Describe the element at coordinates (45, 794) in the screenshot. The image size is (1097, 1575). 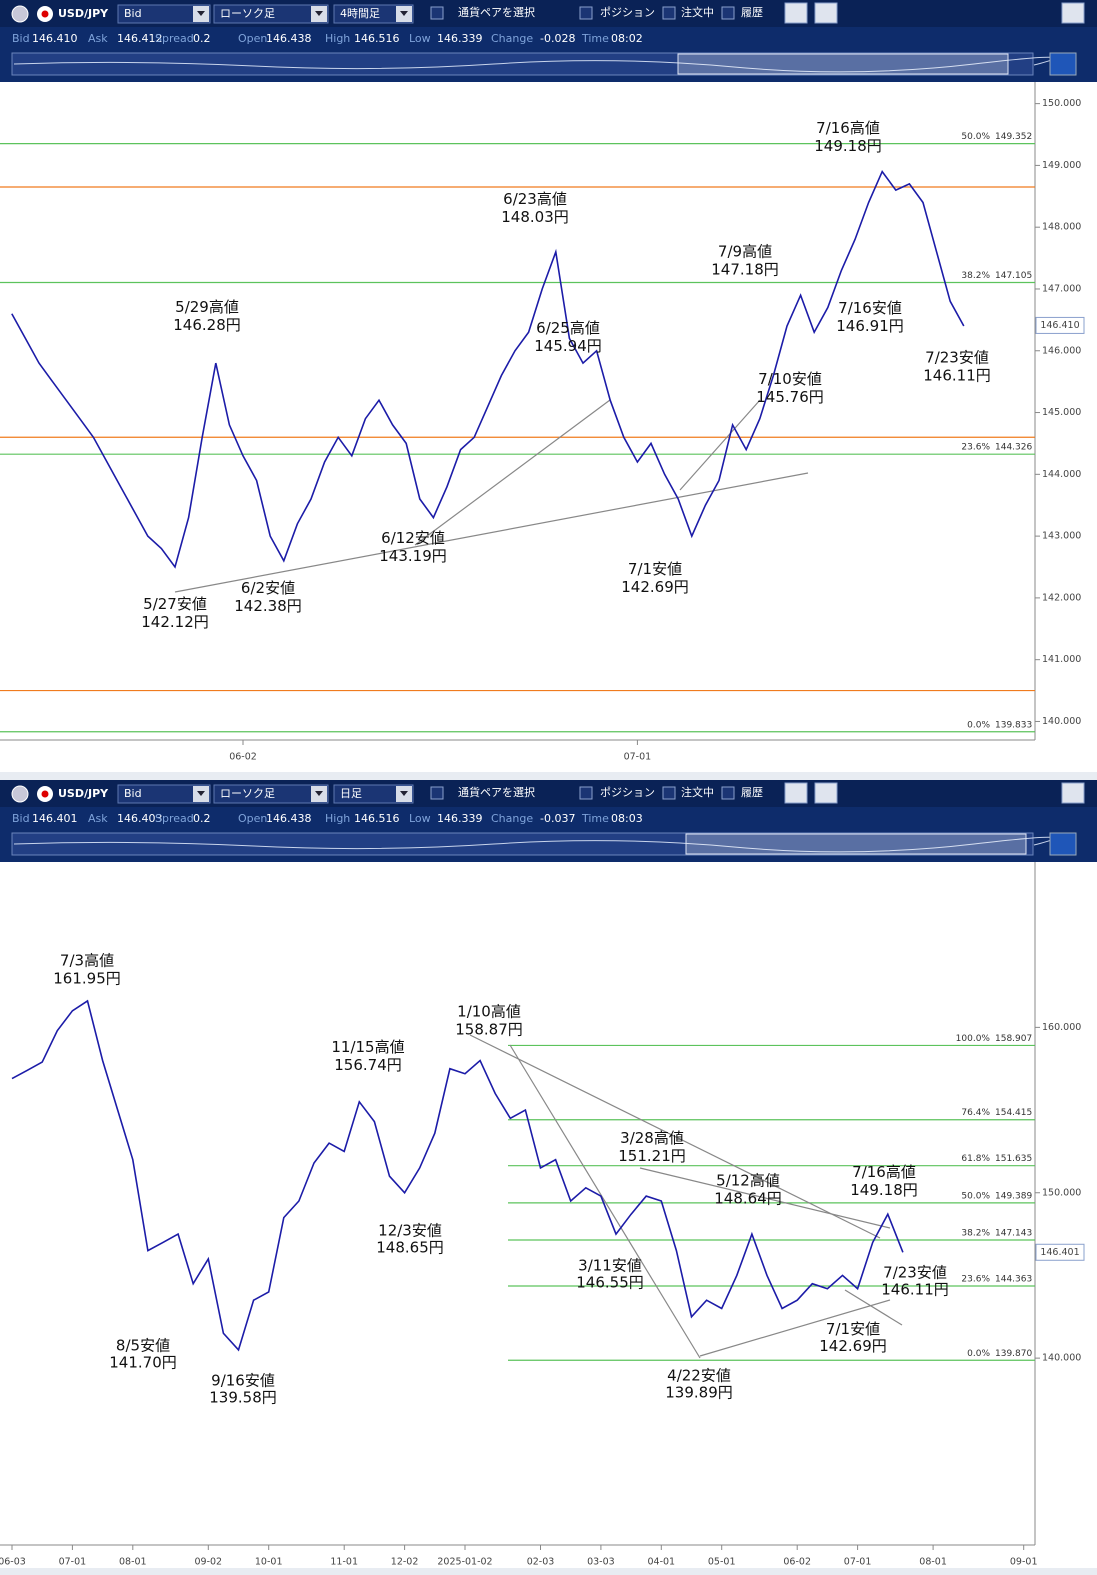
I see `flag-jp-dot` at that location.